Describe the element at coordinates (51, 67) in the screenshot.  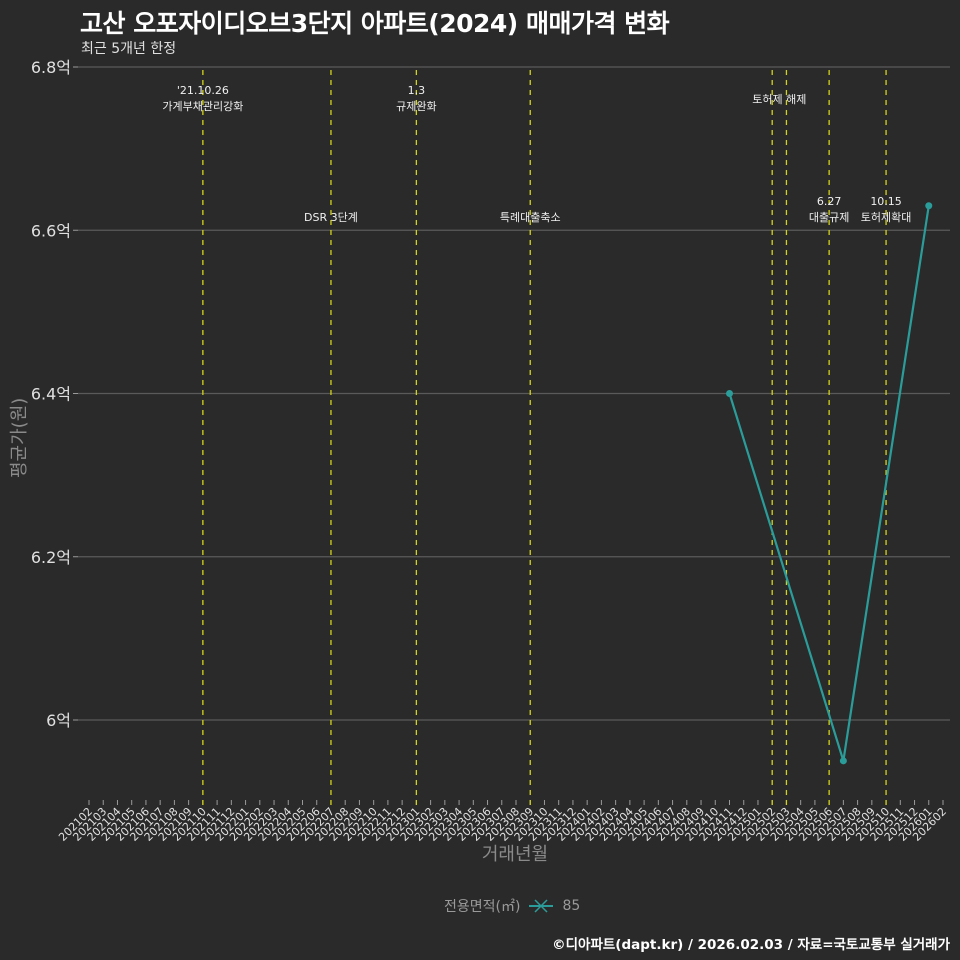
I see `y-tick-label: 6.8억` at that location.